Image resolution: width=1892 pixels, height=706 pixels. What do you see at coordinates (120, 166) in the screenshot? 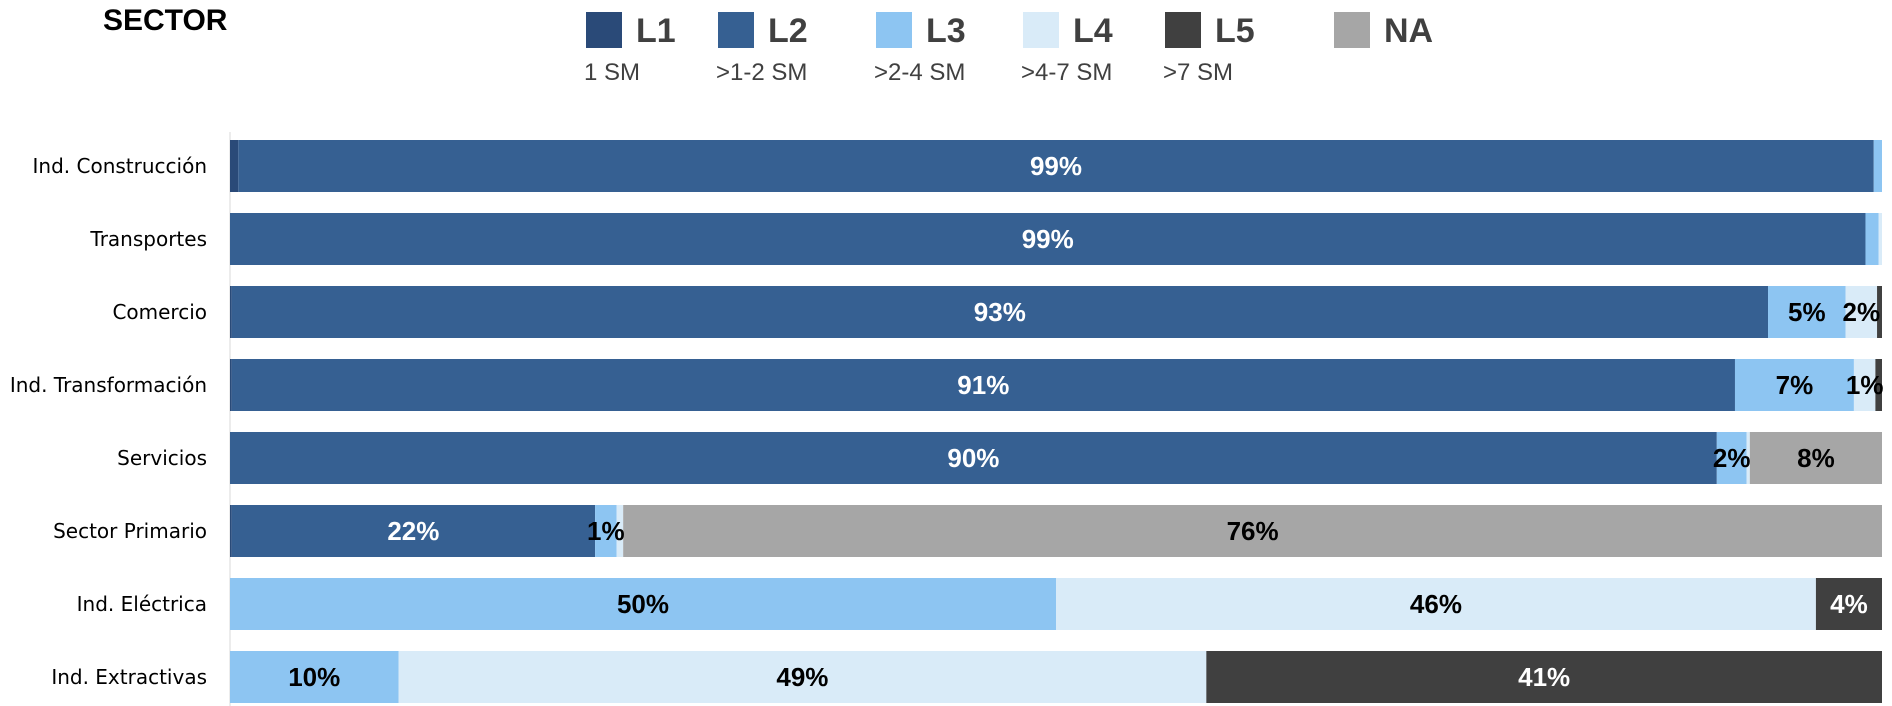
I see `category-label: Ind. Construcción` at bounding box center [120, 166].